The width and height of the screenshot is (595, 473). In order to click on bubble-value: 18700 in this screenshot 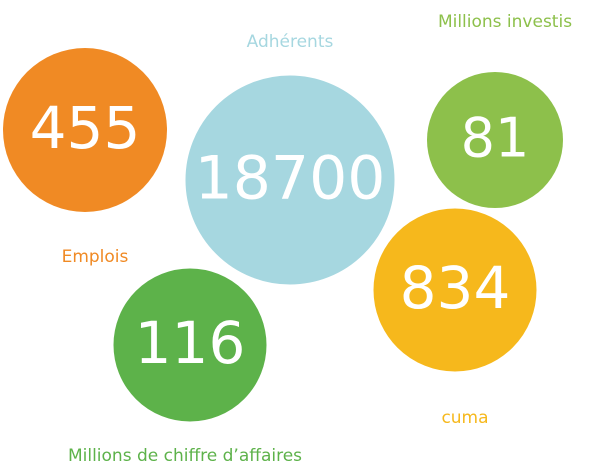, I will do `click(290, 179)`.